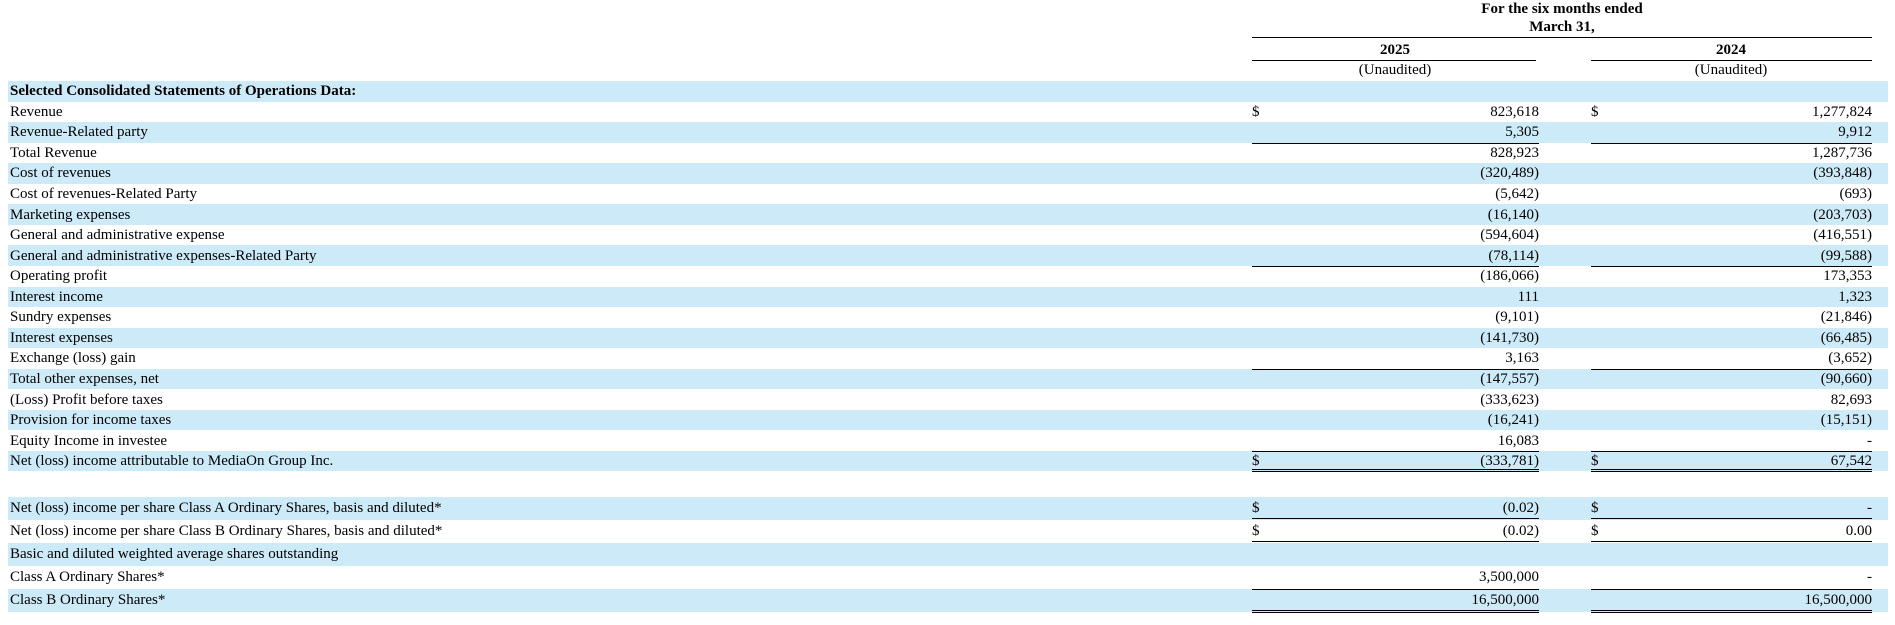 The image size is (1895, 625). Describe the element at coordinates (1855, 296) in the screenshot. I see `cell-value: 1,323` at that location.